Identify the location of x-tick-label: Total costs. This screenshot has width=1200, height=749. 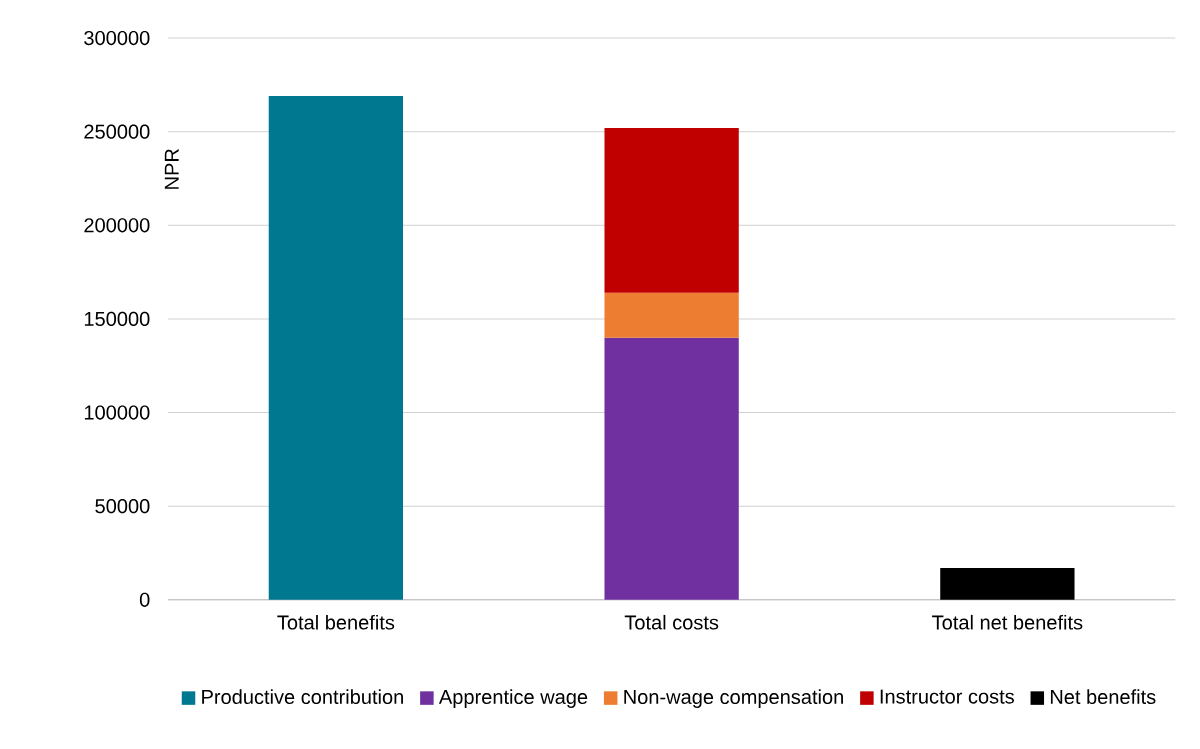
(671, 622).